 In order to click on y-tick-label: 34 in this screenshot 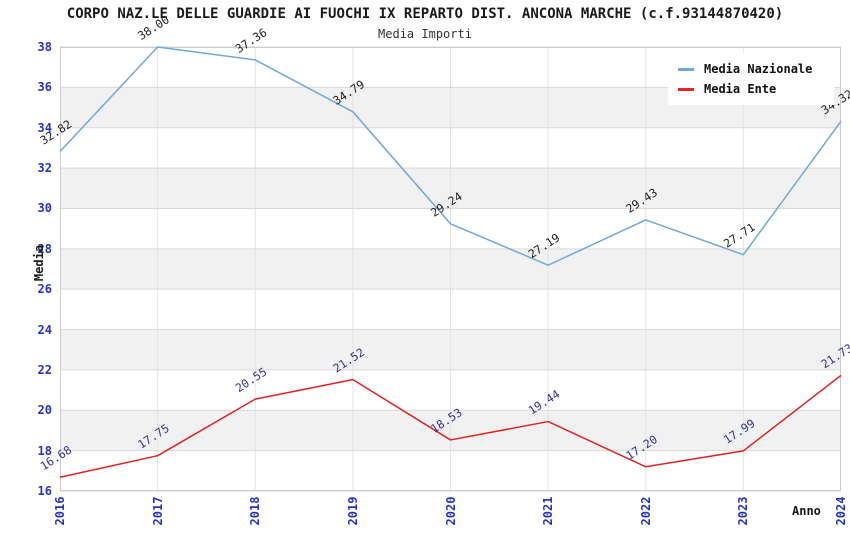, I will do `click(44, 127)`.